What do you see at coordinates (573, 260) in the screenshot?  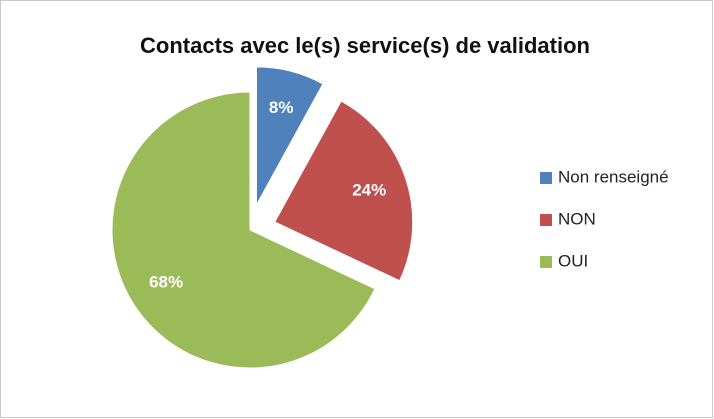 I see `legend-label: OUI` at bounding box center [573, 260].